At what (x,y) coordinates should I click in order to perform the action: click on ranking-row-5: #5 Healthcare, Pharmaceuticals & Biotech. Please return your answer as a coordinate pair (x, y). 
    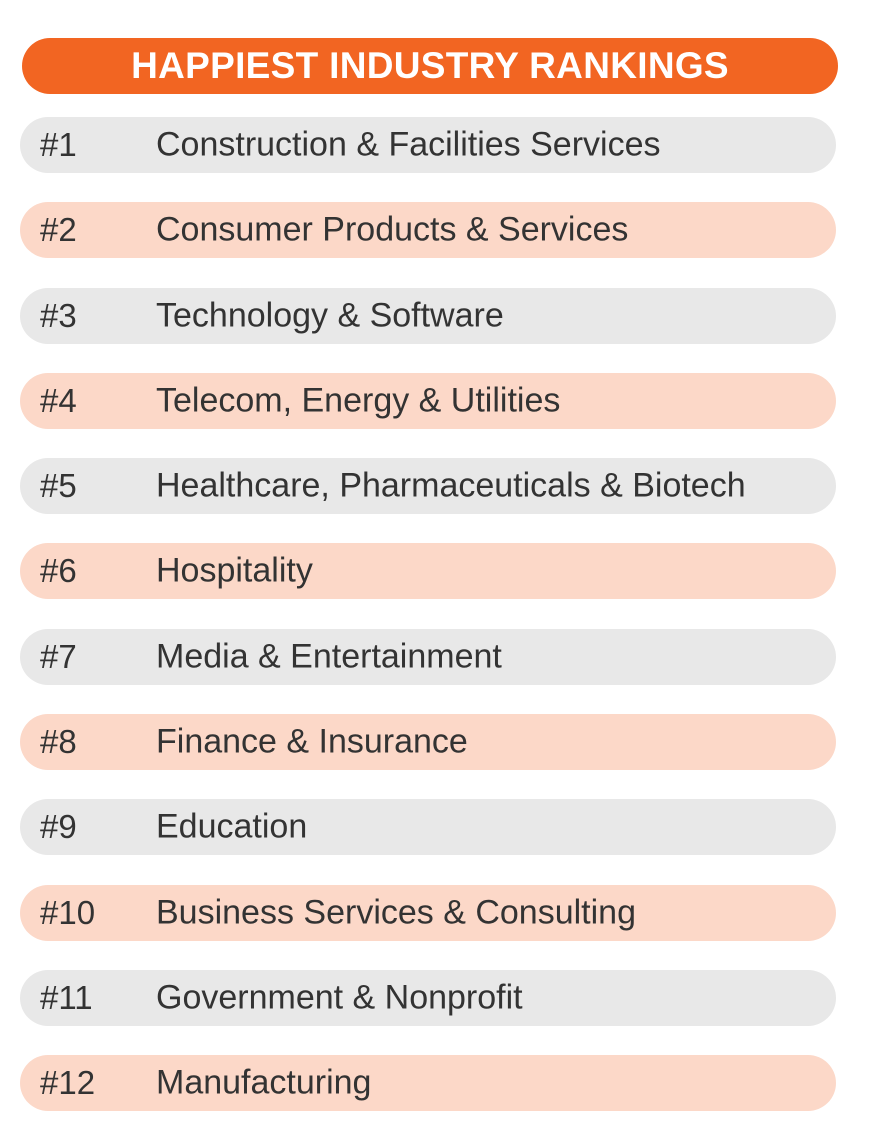
    Looking at the image, I should click on (428, 486).